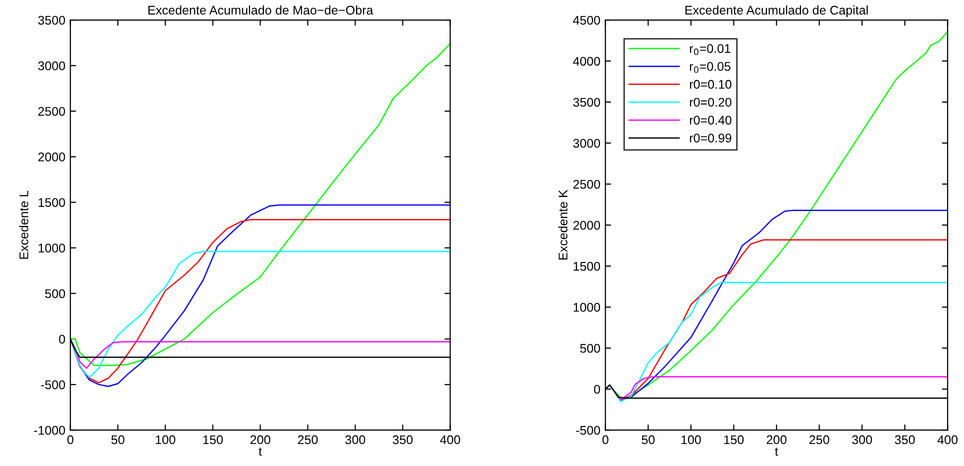 Image resolution: width=964 pixels, height=466 pixels. What do you see at coordinates (586, 61) in the screenshot?
I see `y-tick-label: 4000` at bounding box center [586, 61].